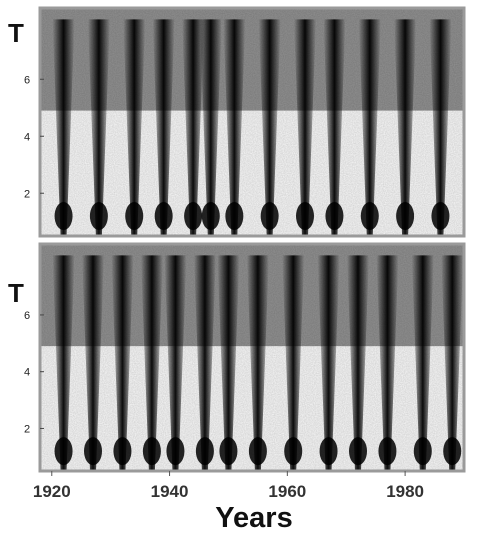 The width and height of the screenshot is (481, 533). What do you see at coordinates (34, 137) in the screenshot?
I see `top-y-ticks: 2 4 6` at bounding box center [34, 137].